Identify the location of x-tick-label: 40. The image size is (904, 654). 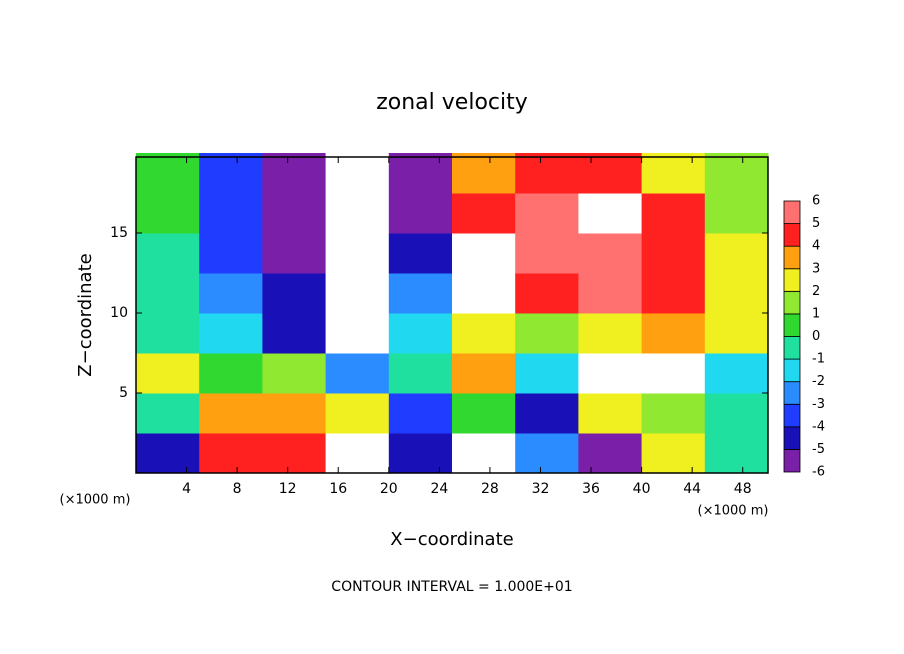
(642, 489).